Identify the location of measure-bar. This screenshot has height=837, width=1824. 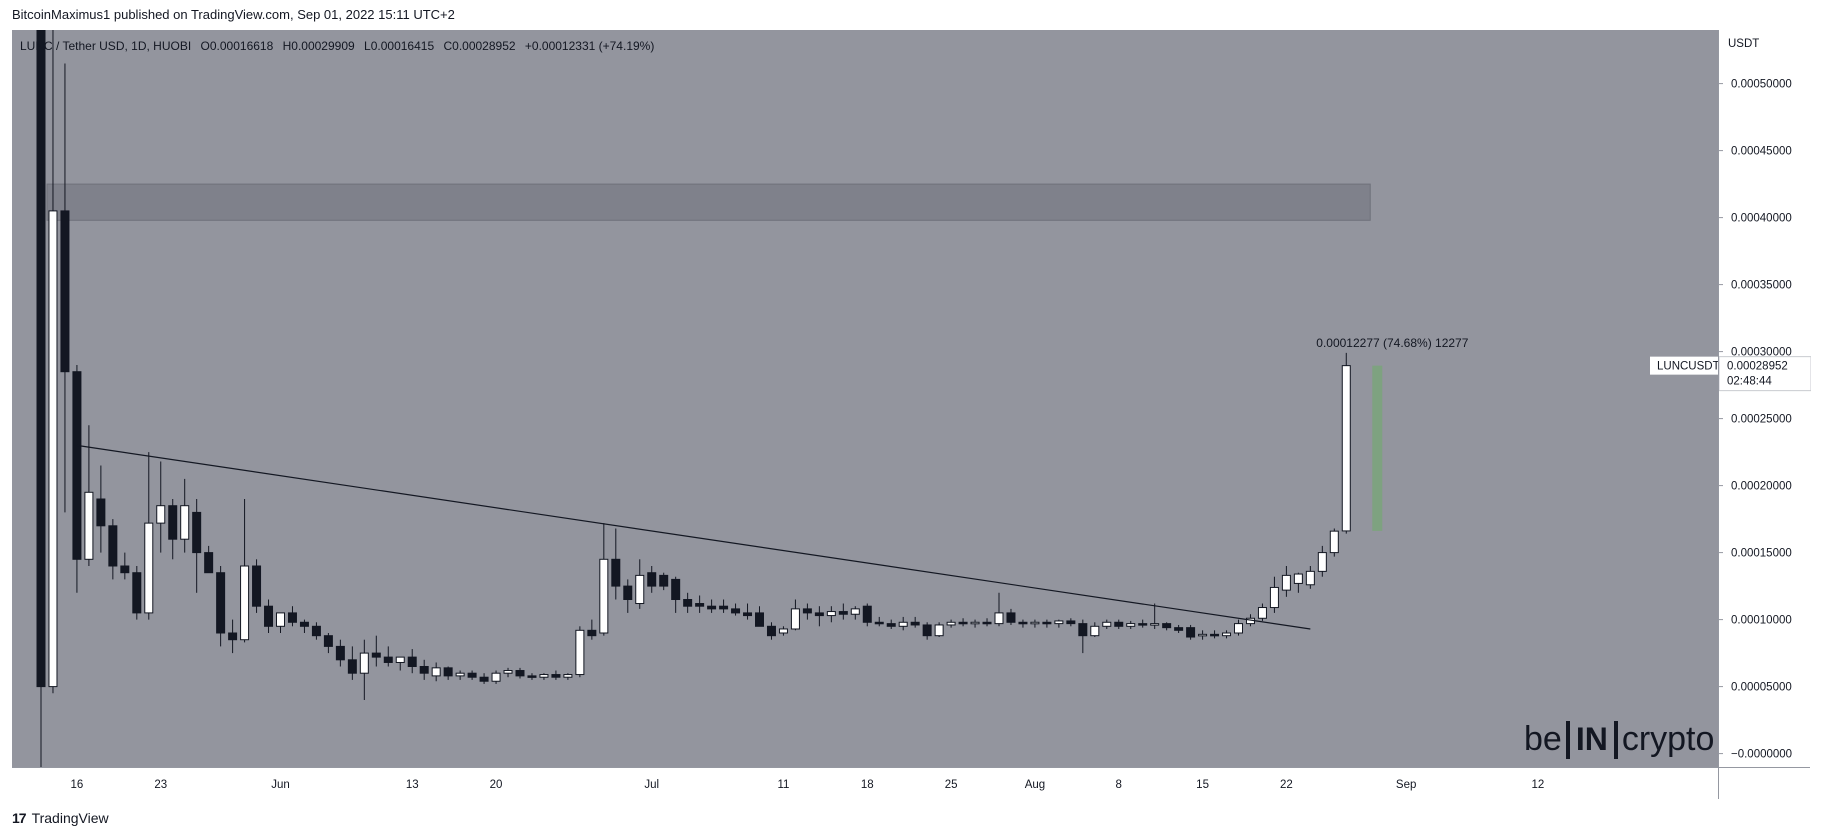
(1377, 448).